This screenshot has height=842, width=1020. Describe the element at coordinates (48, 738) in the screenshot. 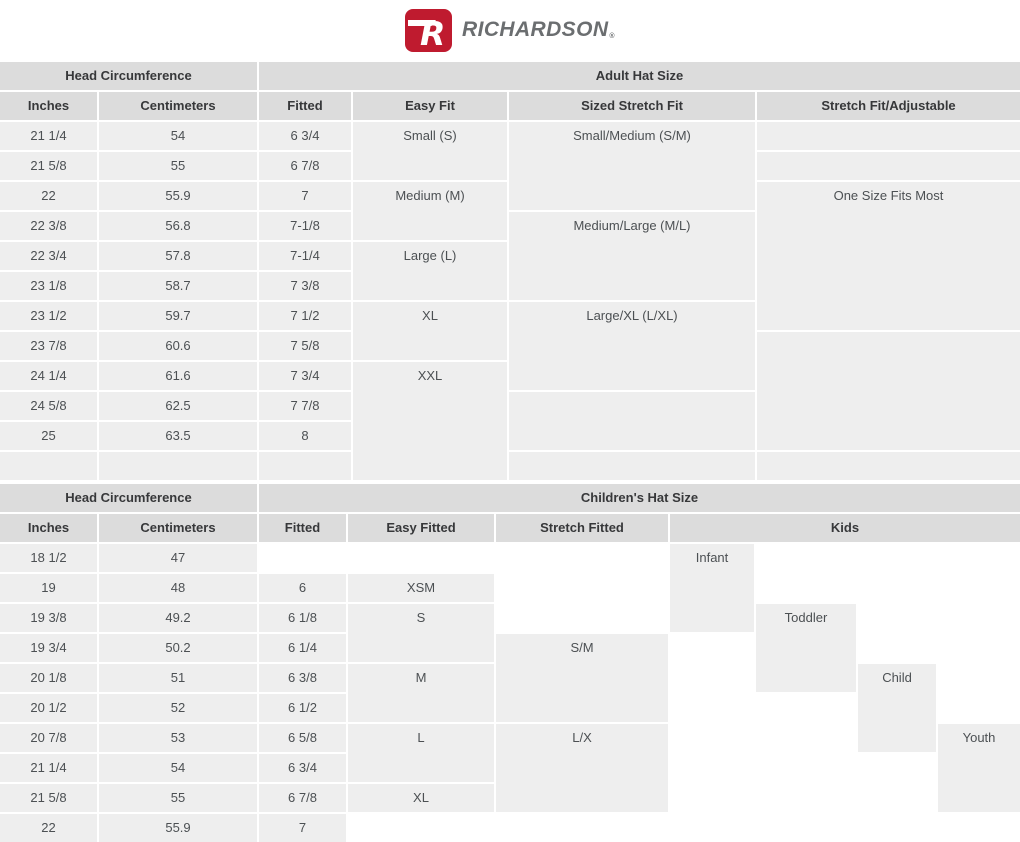

I see `inches-cell: 20 7/8` at that location.